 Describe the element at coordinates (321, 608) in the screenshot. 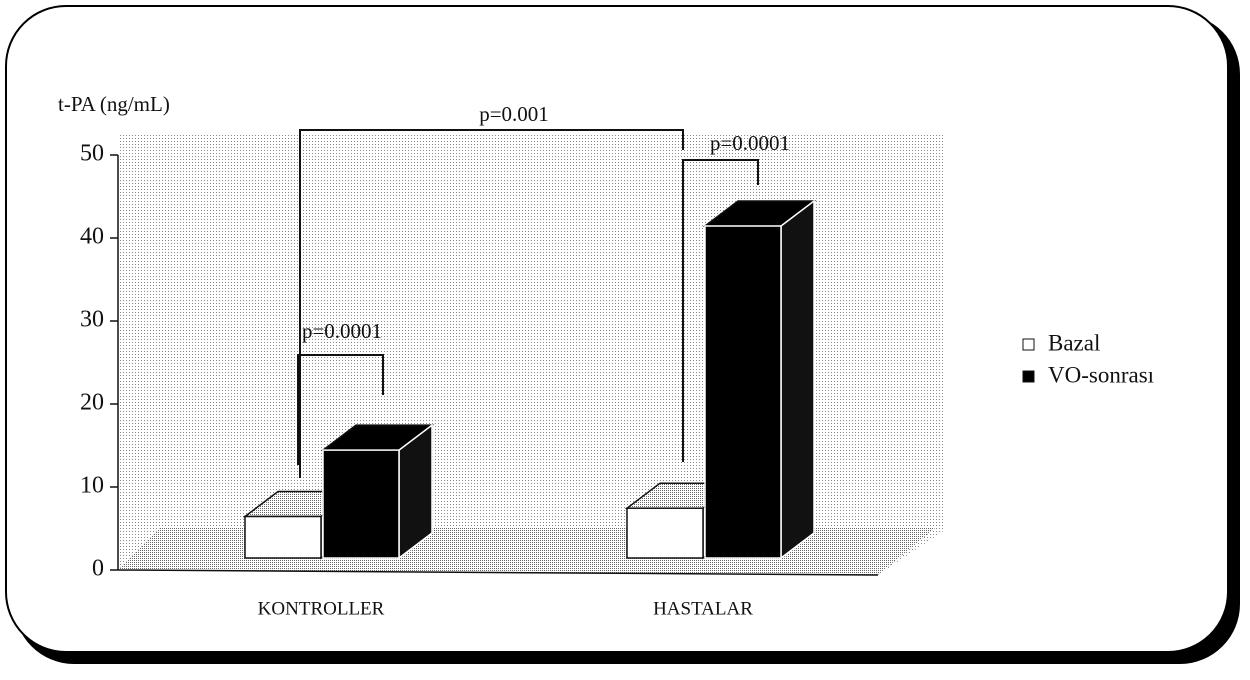

I see `x-tick-label: KONTROLLER` at that location.